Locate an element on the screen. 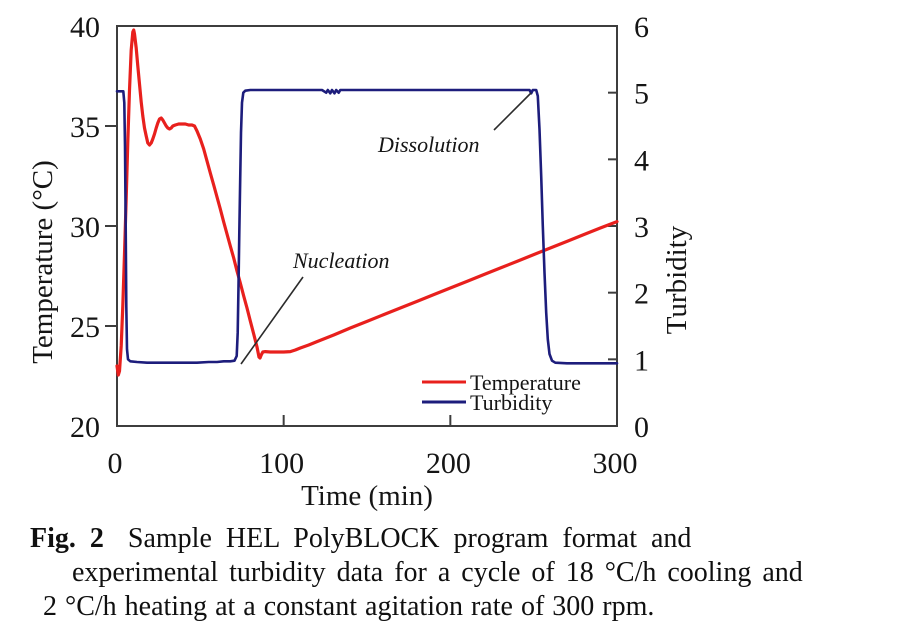 This screenshot has height=629, width=900. x-axis-tick-label: 0 is located at coordinates (115, 463).